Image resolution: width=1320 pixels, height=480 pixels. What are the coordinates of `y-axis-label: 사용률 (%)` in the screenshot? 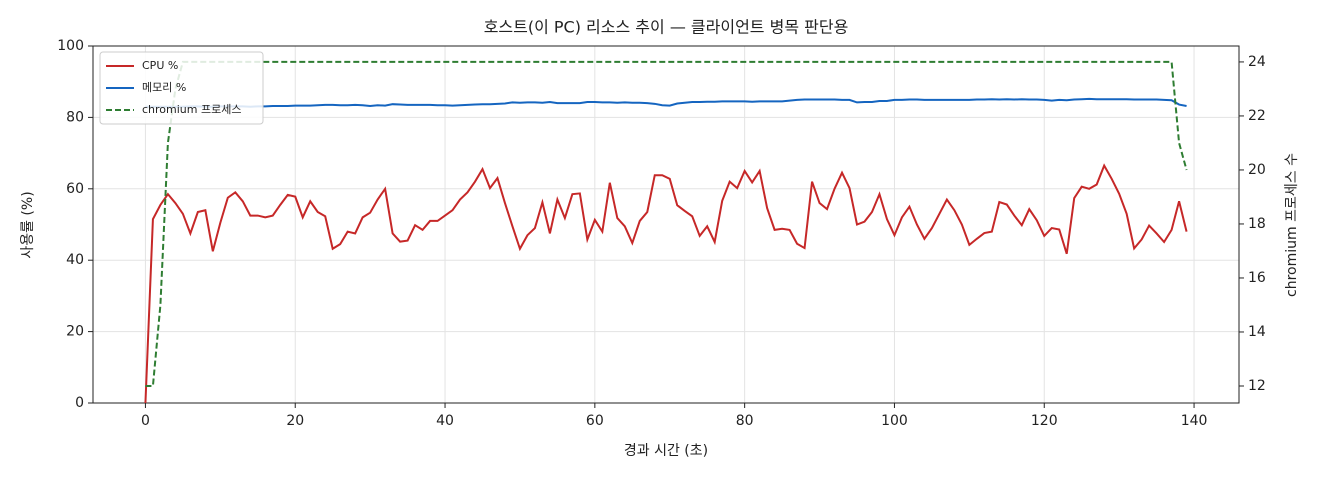 It's located at (28, 224).